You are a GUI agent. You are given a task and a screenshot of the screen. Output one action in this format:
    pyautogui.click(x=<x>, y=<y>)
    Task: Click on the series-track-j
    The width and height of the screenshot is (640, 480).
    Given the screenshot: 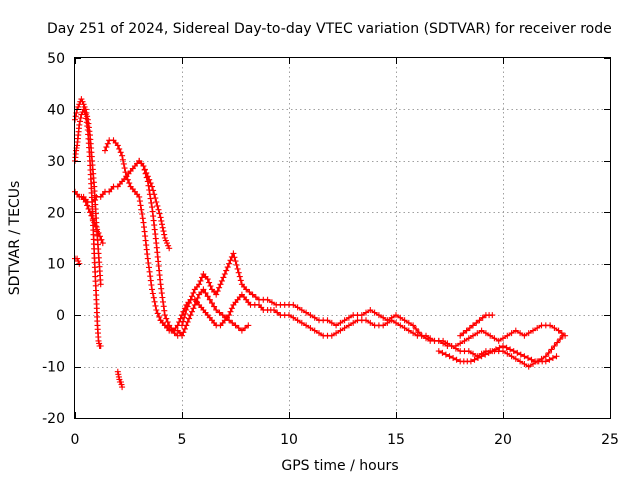 What is the action you would take?
    pyautogui.click(x=204, y=312)
    